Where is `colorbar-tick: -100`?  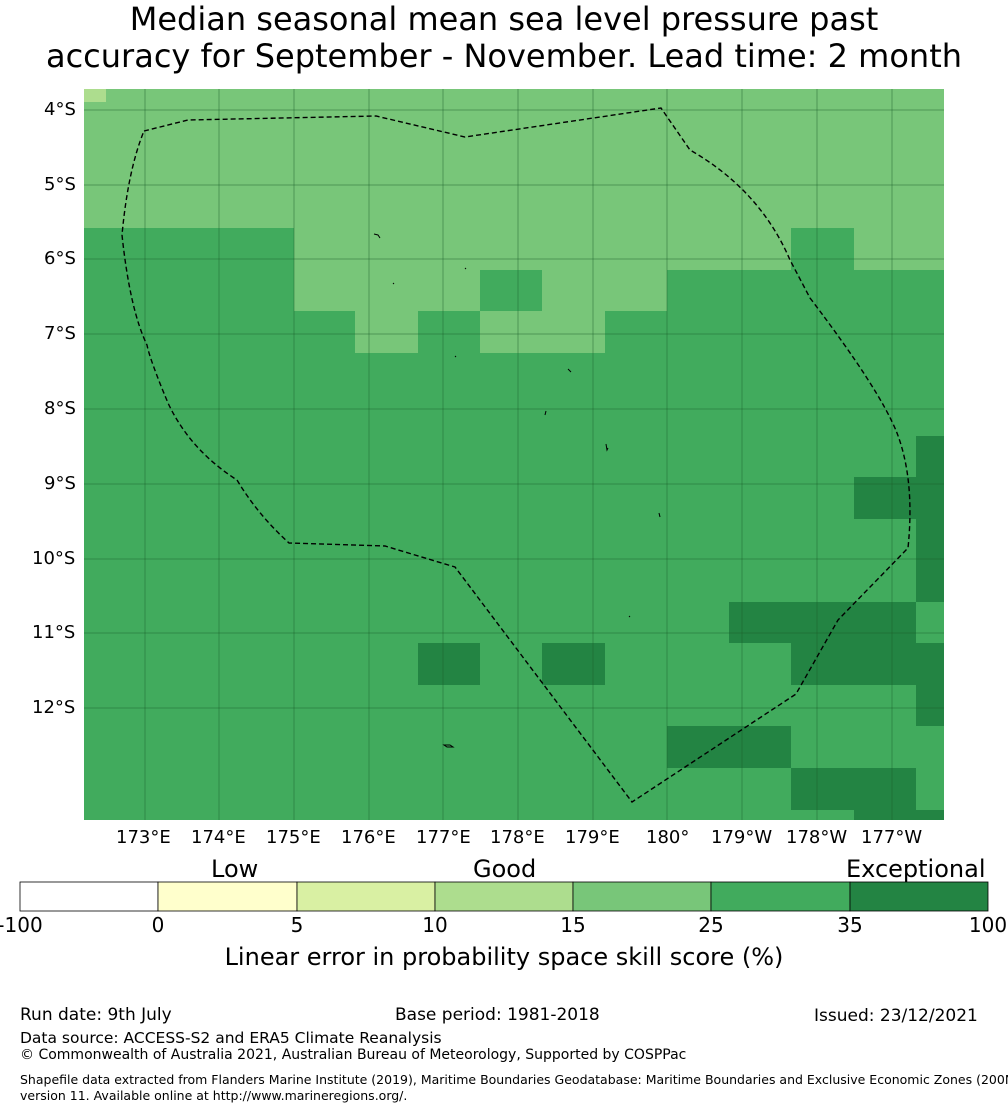 colorbar-tick: -100 is located at coordinates (21, 925).